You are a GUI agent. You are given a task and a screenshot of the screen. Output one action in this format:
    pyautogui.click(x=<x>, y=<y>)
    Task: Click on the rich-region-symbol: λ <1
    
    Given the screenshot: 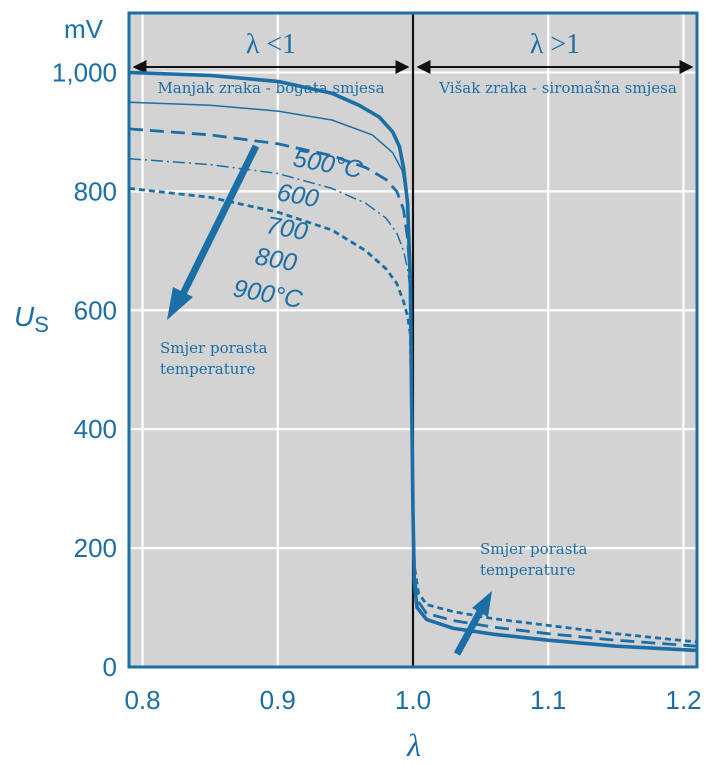 What is the action you would take?
    pyautogui.click(x=271, y=44)
    